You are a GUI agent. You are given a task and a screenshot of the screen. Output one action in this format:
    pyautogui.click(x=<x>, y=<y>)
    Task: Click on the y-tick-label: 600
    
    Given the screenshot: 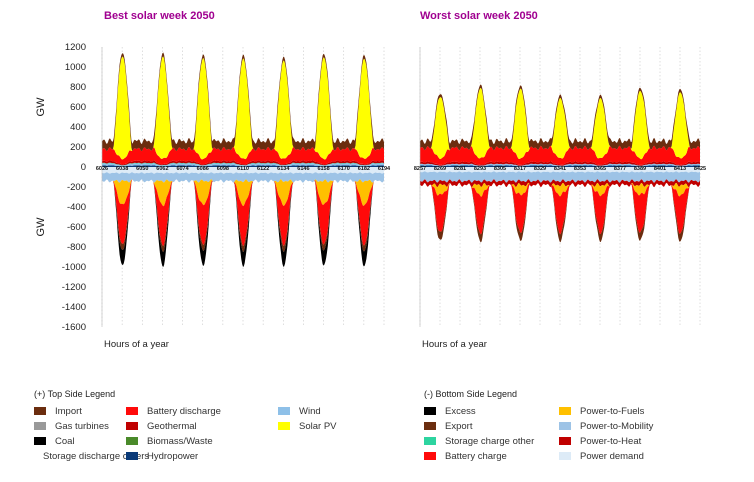 What is the action you would take?
    pyautogui.click(x=78, y=107)
    